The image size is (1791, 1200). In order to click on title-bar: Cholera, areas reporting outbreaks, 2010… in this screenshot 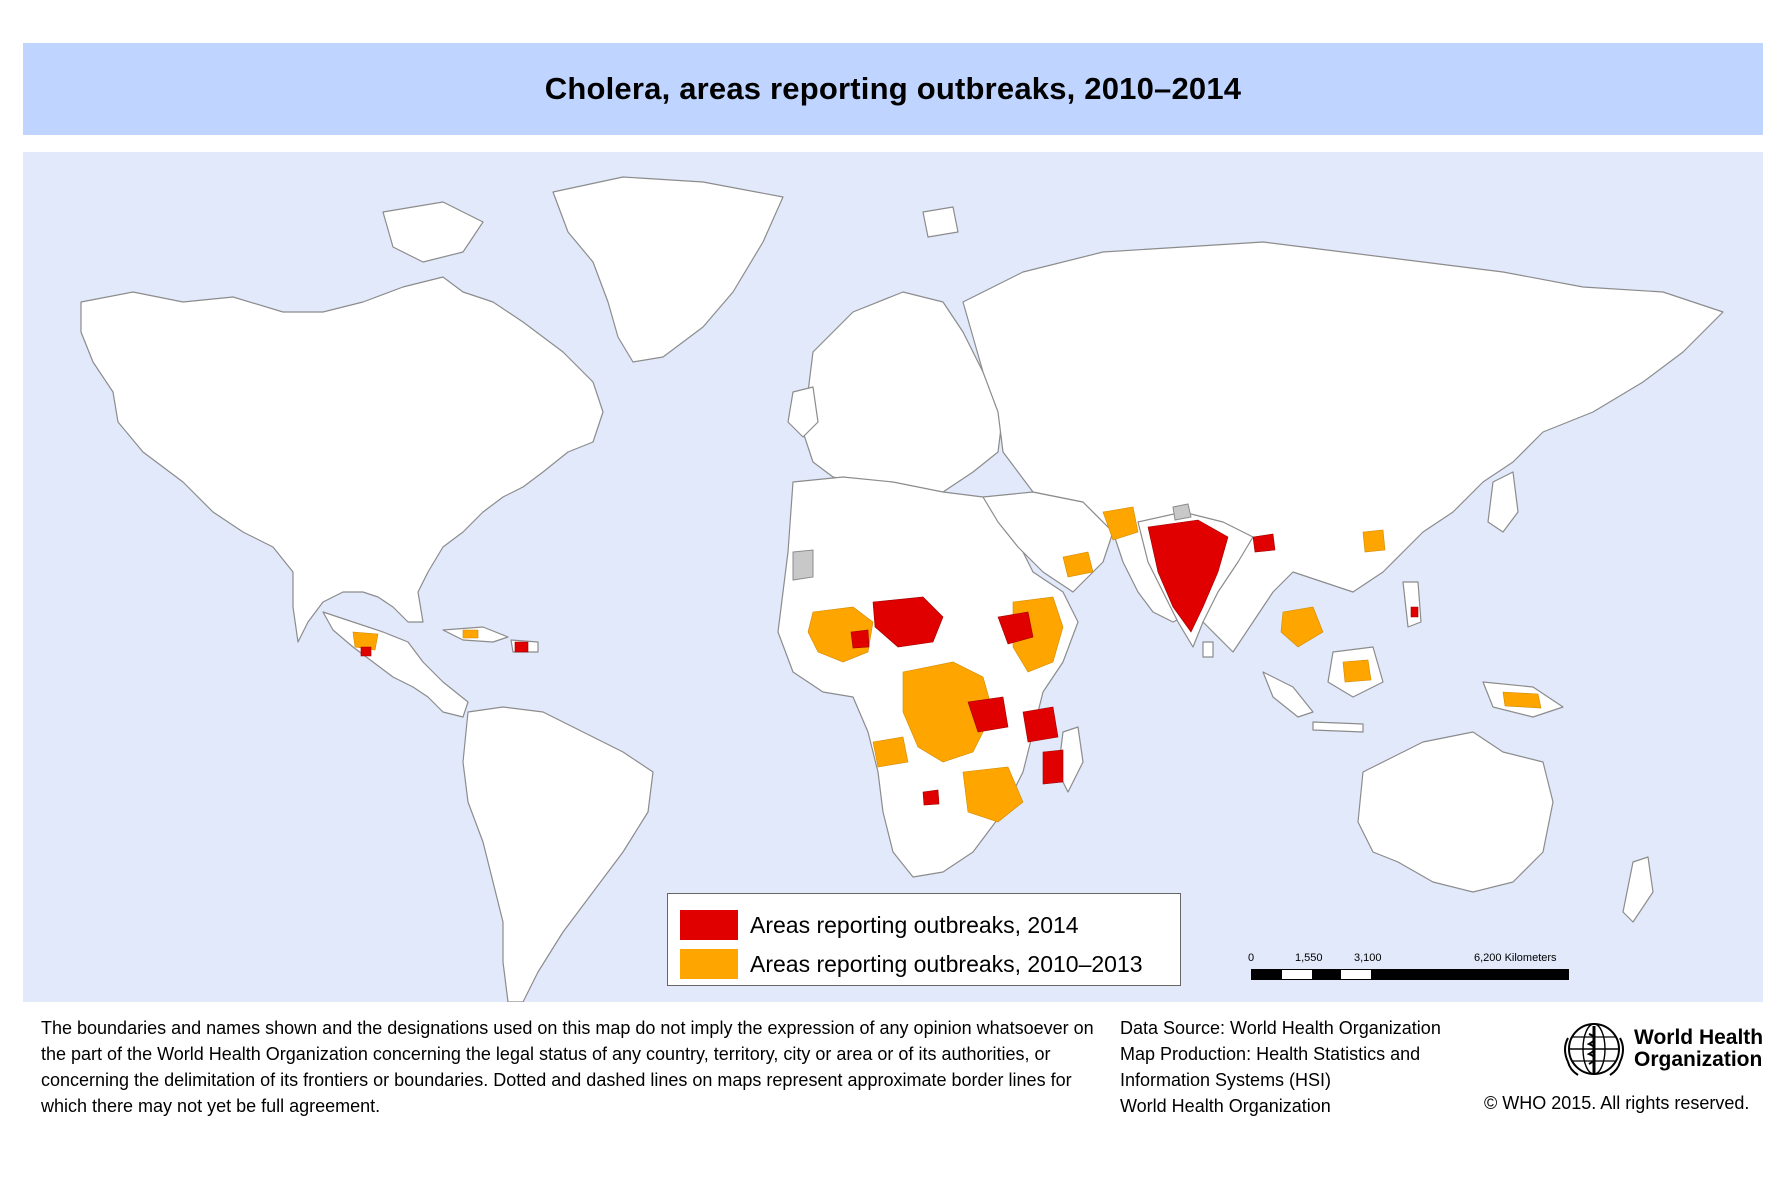, I will do `click(893, 89)`.